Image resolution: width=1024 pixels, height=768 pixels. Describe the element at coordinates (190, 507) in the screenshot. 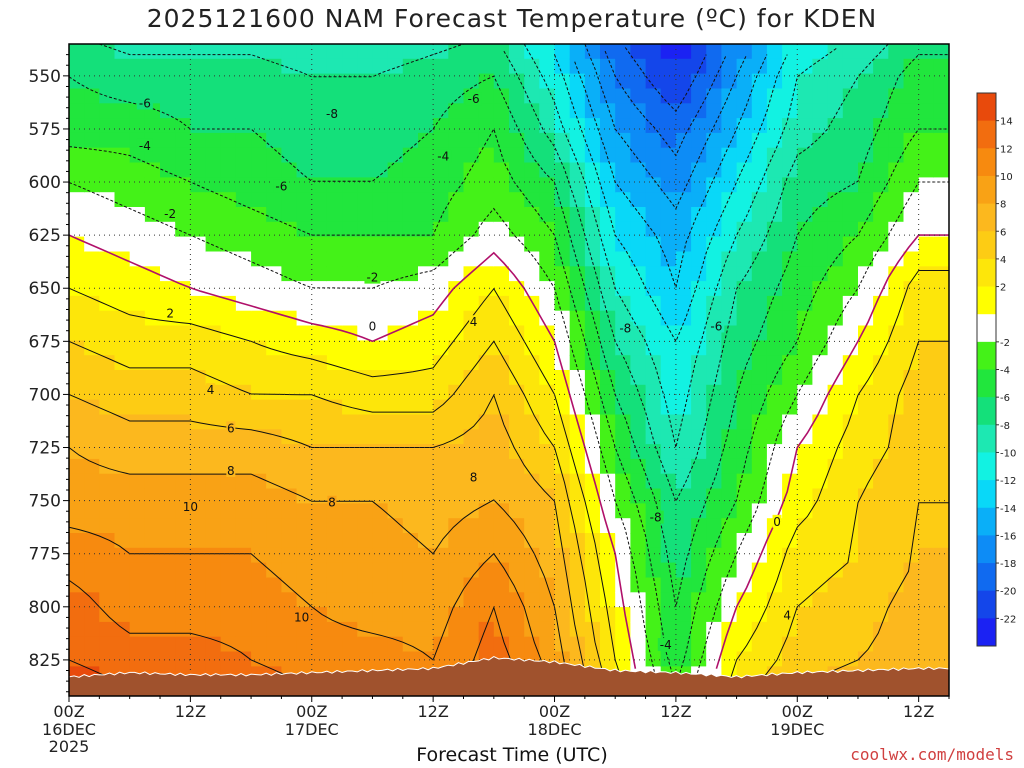

I see `contour-label: 10` at that location.